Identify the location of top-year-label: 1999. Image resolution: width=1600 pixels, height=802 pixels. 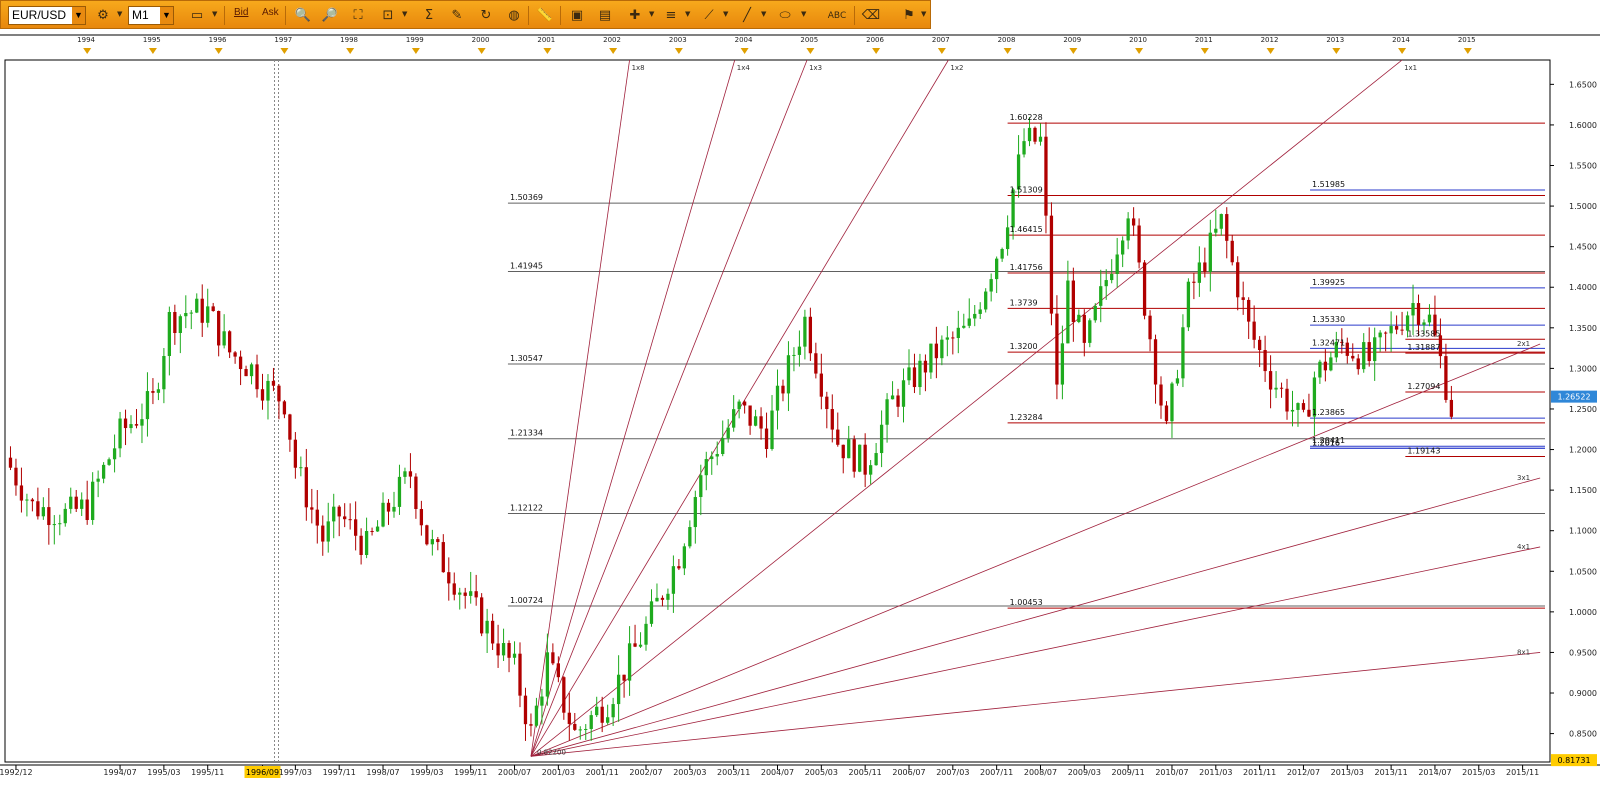
(415, 40).